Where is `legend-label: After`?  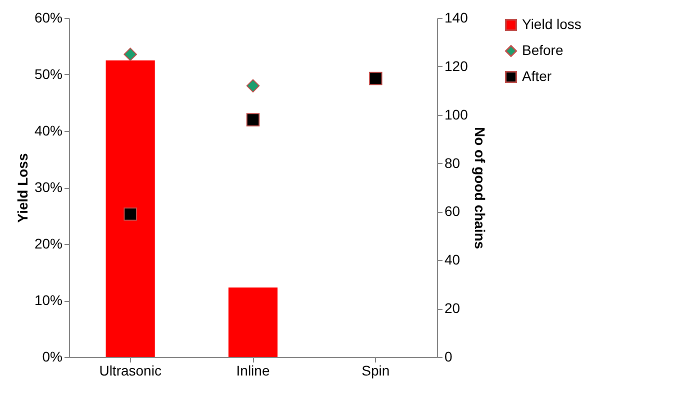
legend-label: After is located at coordinates (537, 76).